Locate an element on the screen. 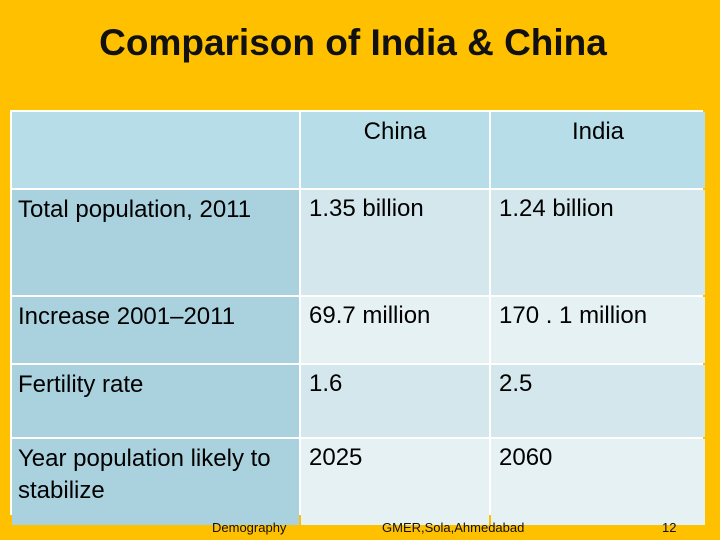  page-number: 12 is located at coordinates (669, 527).